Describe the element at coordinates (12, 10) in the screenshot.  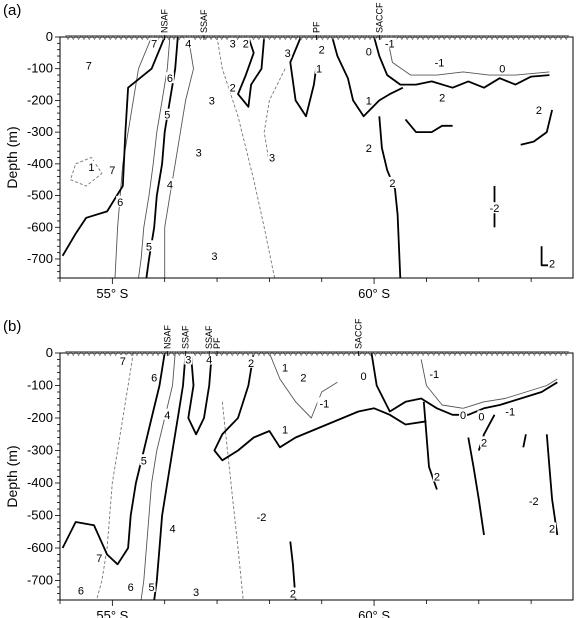
I see `panel-label: (a)` at that location.